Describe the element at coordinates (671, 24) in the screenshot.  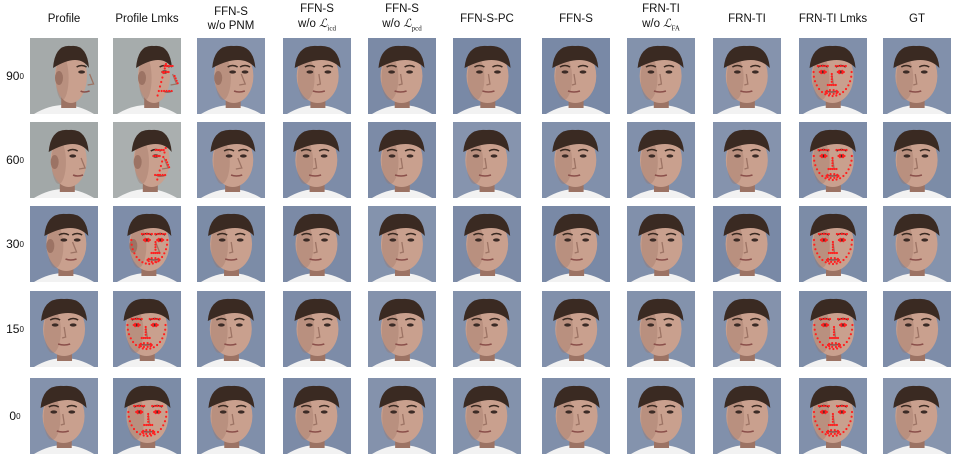
I see `loss-symbol: ℒFA` at that location.